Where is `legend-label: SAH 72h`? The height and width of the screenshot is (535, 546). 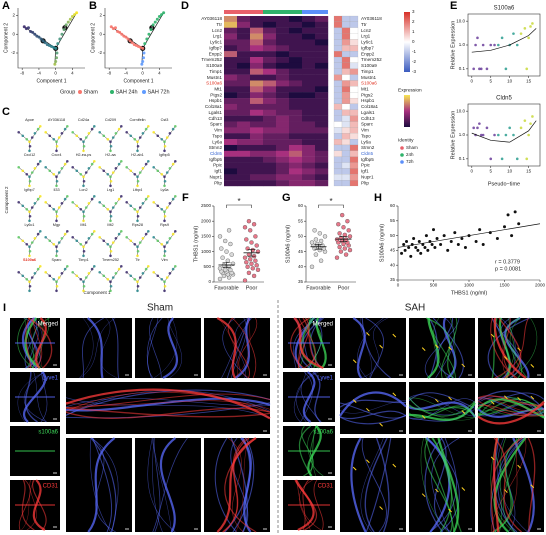
legend-label: SAH 72h is located at coordinates (159, 92).